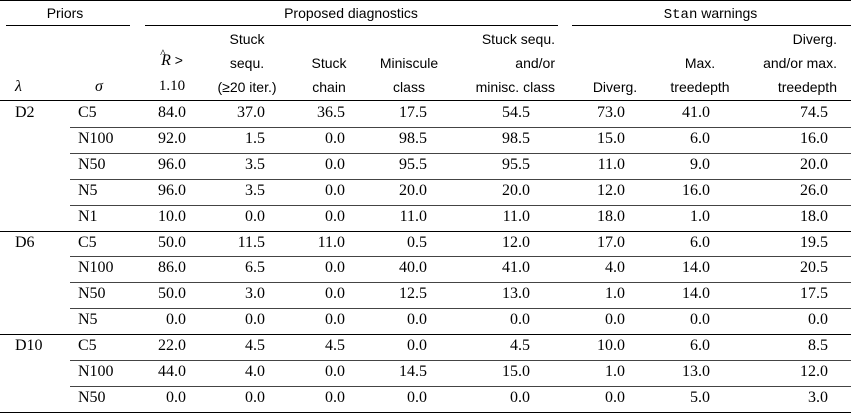  Describe the element at coordinates (615, 87) in the screenshot. I see `col-diverg: Diverg.` at that location.